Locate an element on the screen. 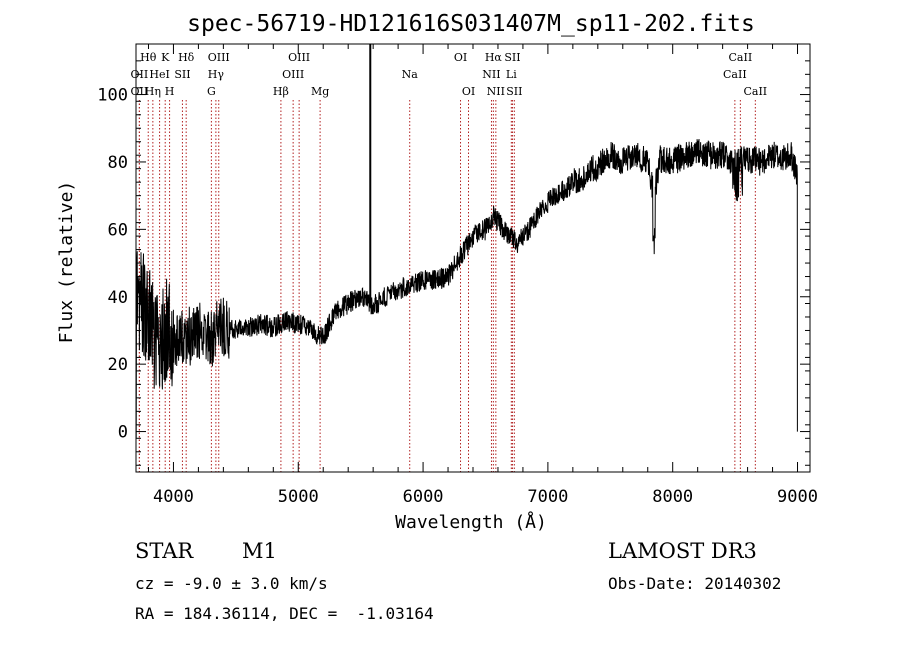 This screenshot has height=649, width=900. line-marker-label: H is located at coordinates (170, 91).